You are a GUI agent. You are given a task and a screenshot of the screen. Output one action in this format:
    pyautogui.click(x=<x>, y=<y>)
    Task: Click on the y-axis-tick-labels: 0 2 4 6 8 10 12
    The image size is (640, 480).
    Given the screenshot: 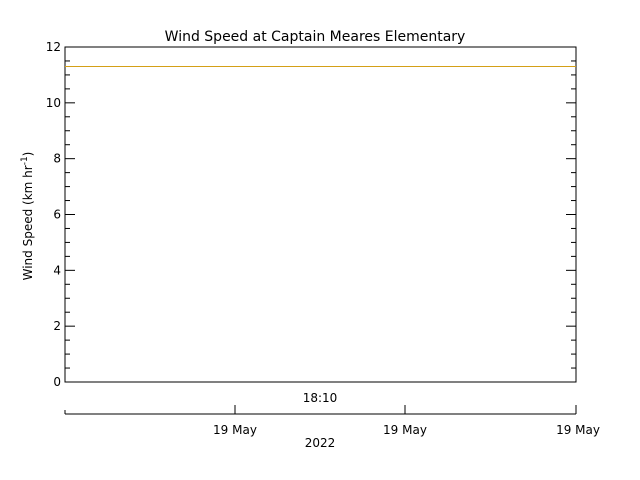 What is the action you would take?
    pyautogui.click(x=53, y=214)
    